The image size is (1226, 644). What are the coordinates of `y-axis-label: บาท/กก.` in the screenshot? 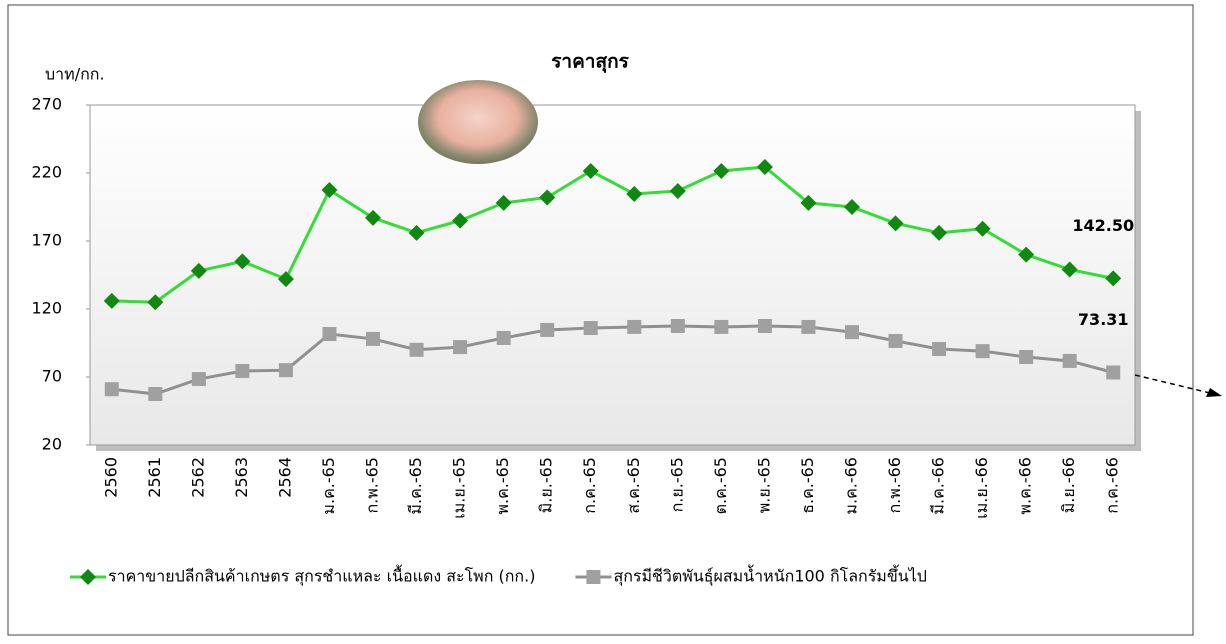 It's located at (75, 74).